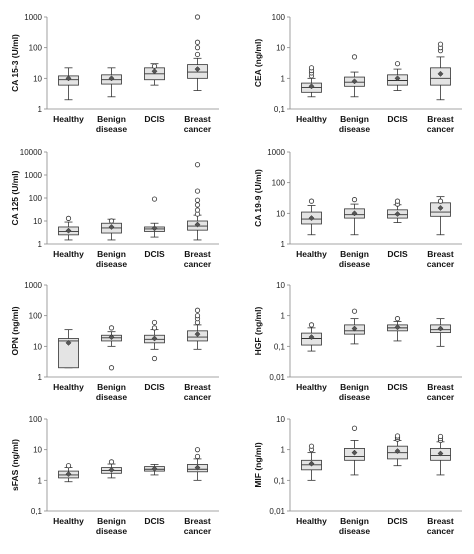 Image resolution: width=474 pixels, height=554 pixels. I want to click on y-axis-label: CA 19-9 (U/ml), so click(258, 198).